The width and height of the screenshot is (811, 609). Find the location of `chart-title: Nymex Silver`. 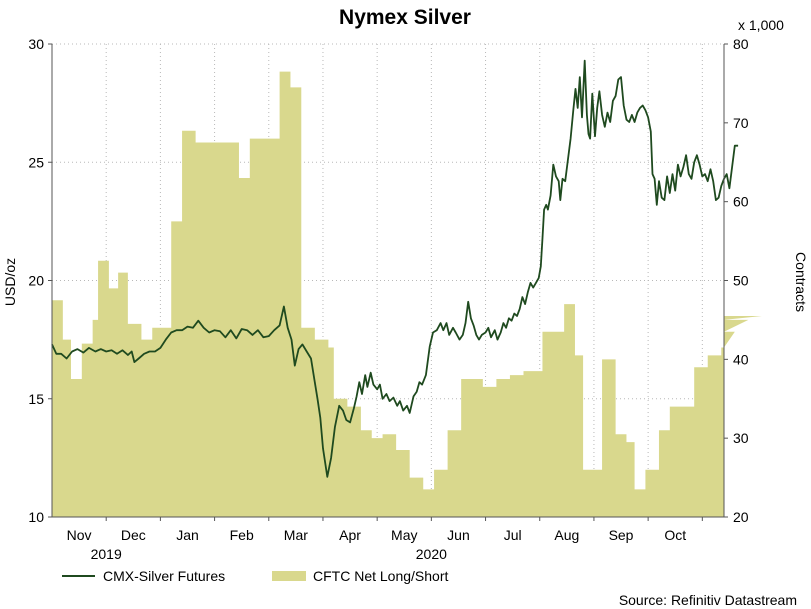

chart-title: Nymex Silver is located at coordinates (405, 17).